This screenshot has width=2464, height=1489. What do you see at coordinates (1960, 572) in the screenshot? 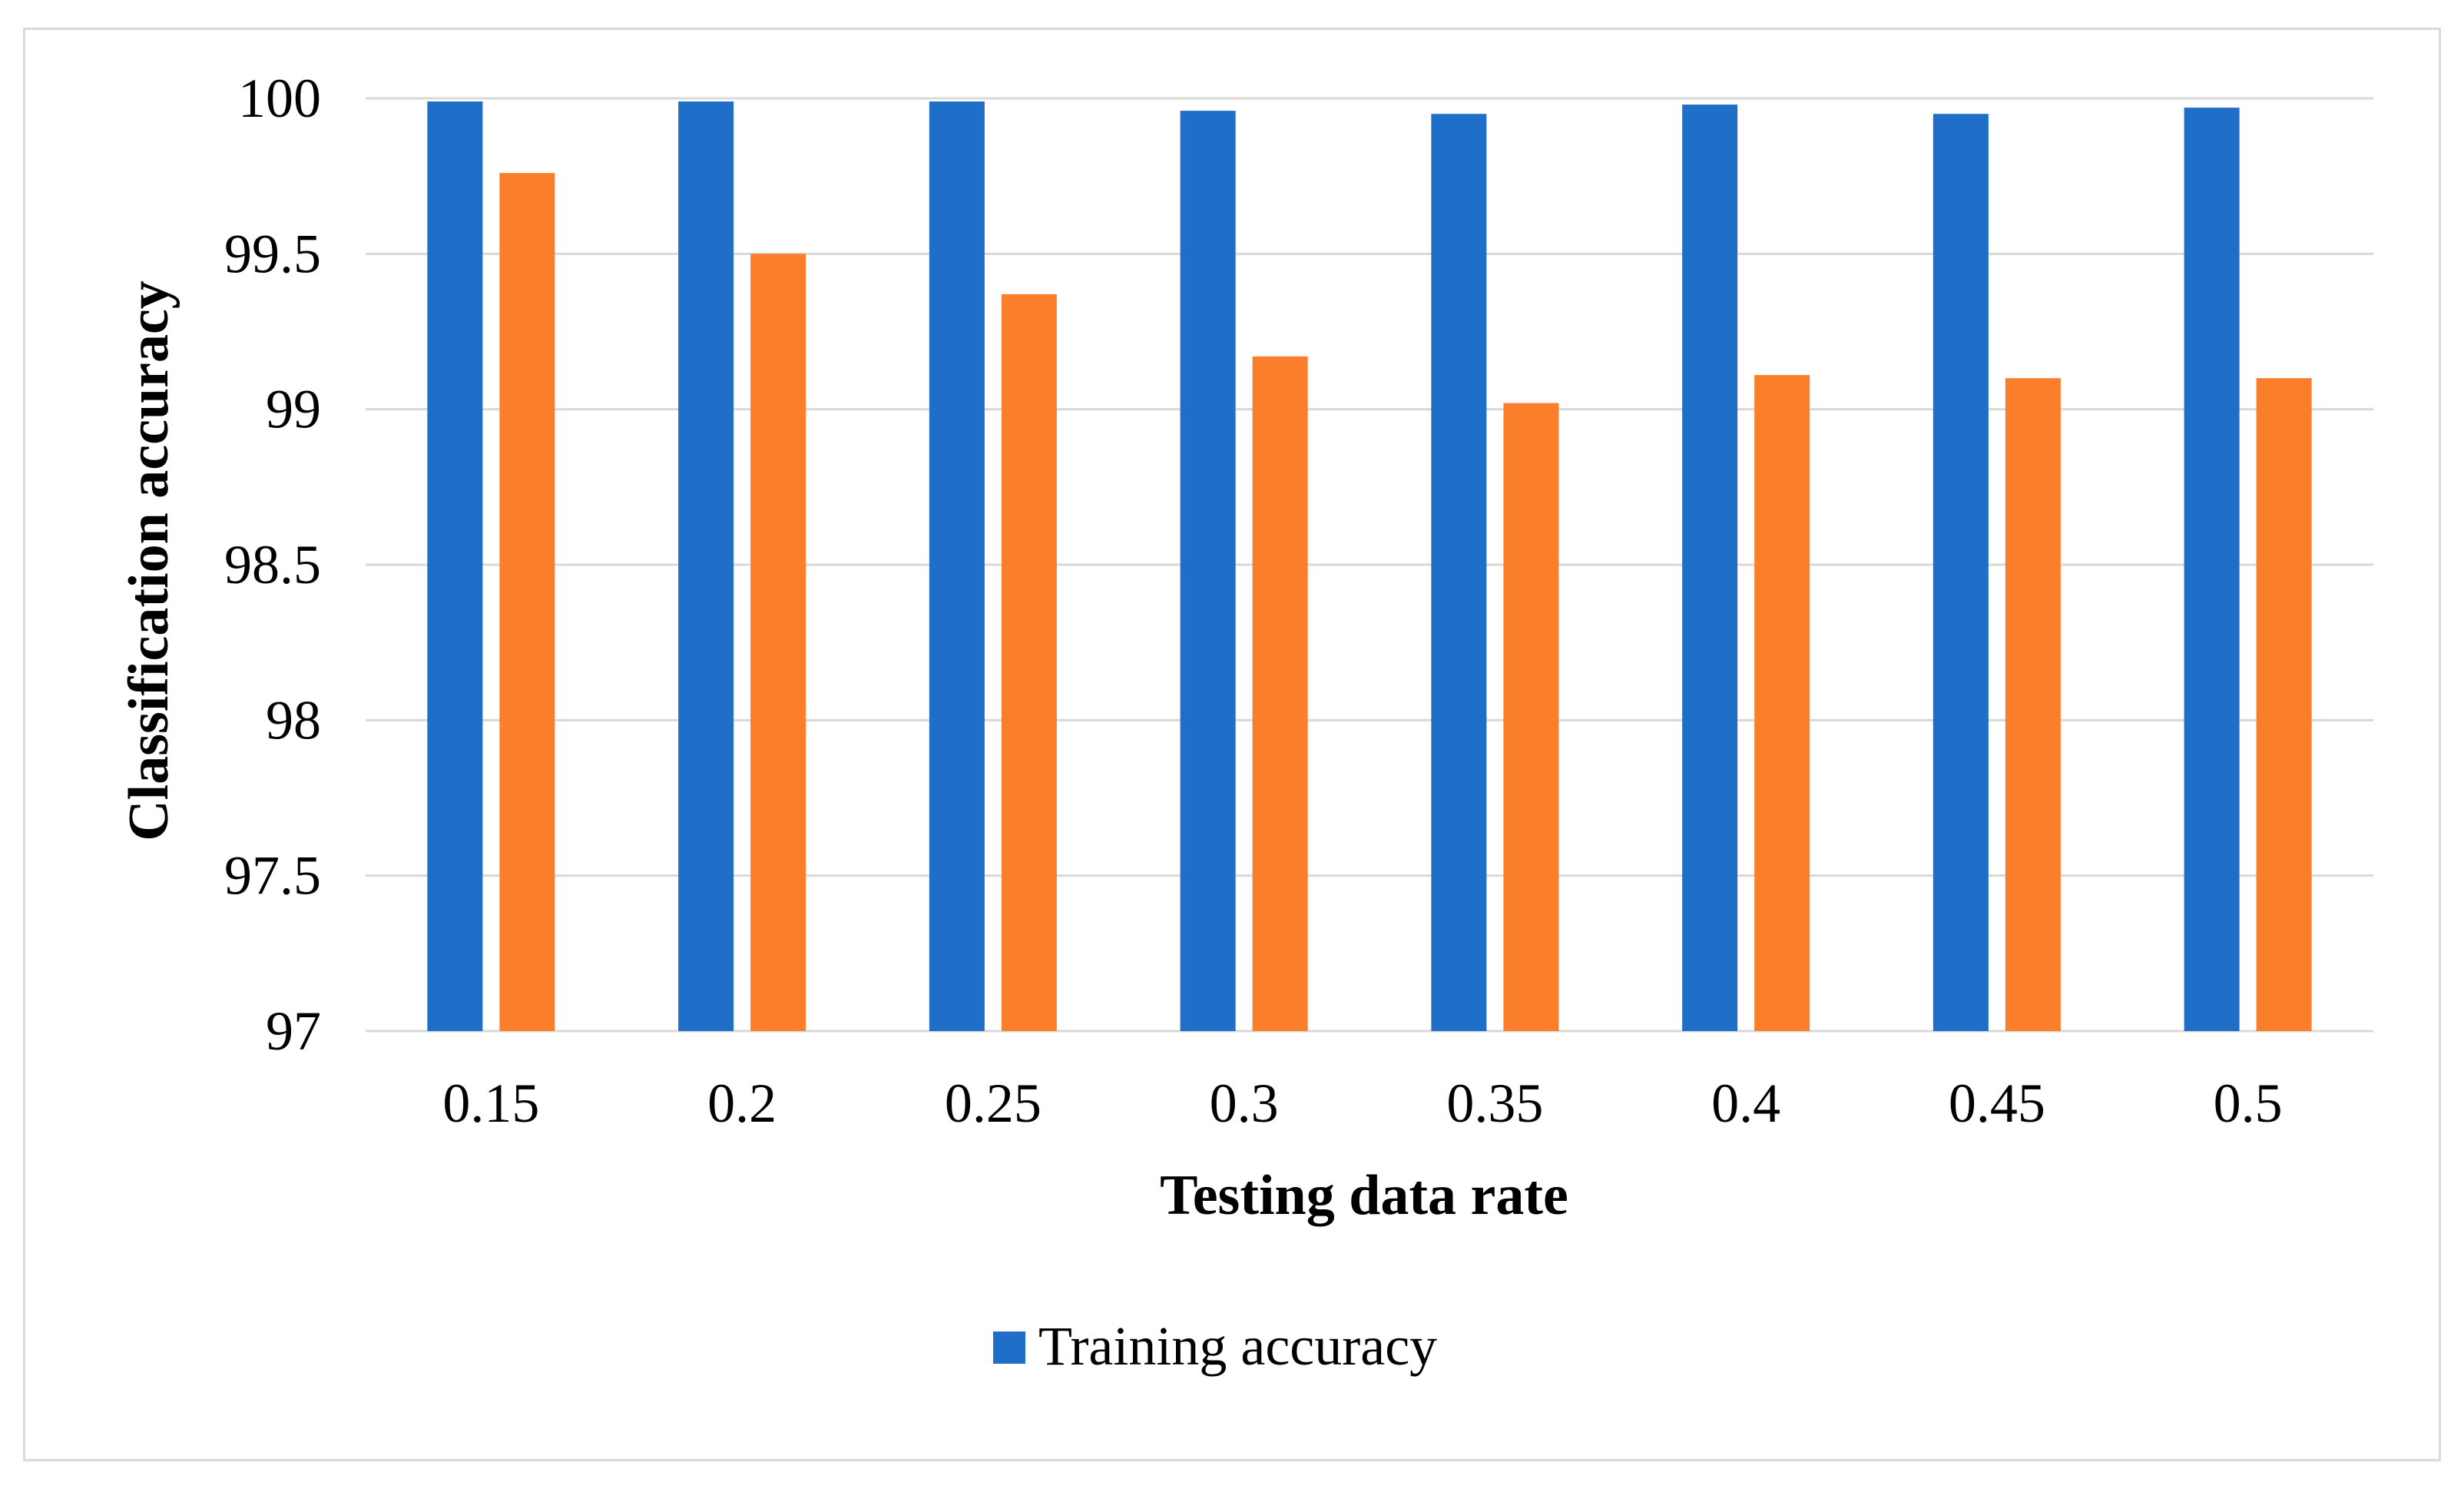
I see `bar-training-0.45` at bounding box center [1960, 572].